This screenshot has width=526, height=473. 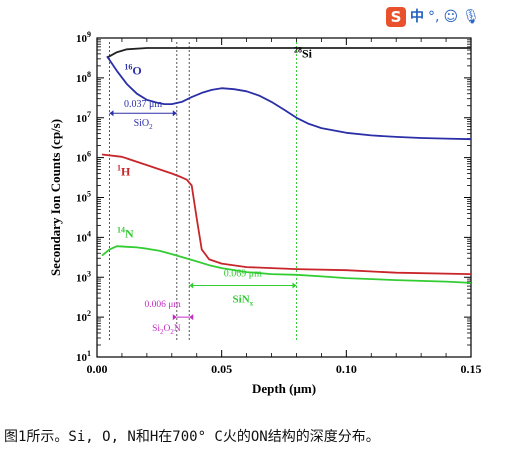 What do you see at coordinates (221, 369) in the screenshot?
I see `x-tick-label: 0.05` at bounding box center [221, 369].